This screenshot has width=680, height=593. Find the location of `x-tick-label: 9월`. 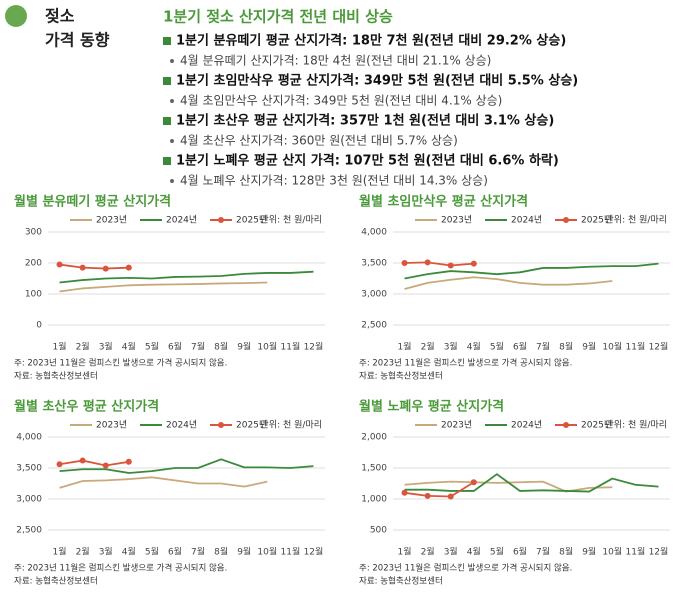

x-tick-label: 9월 is located at coordinates (589, 552).